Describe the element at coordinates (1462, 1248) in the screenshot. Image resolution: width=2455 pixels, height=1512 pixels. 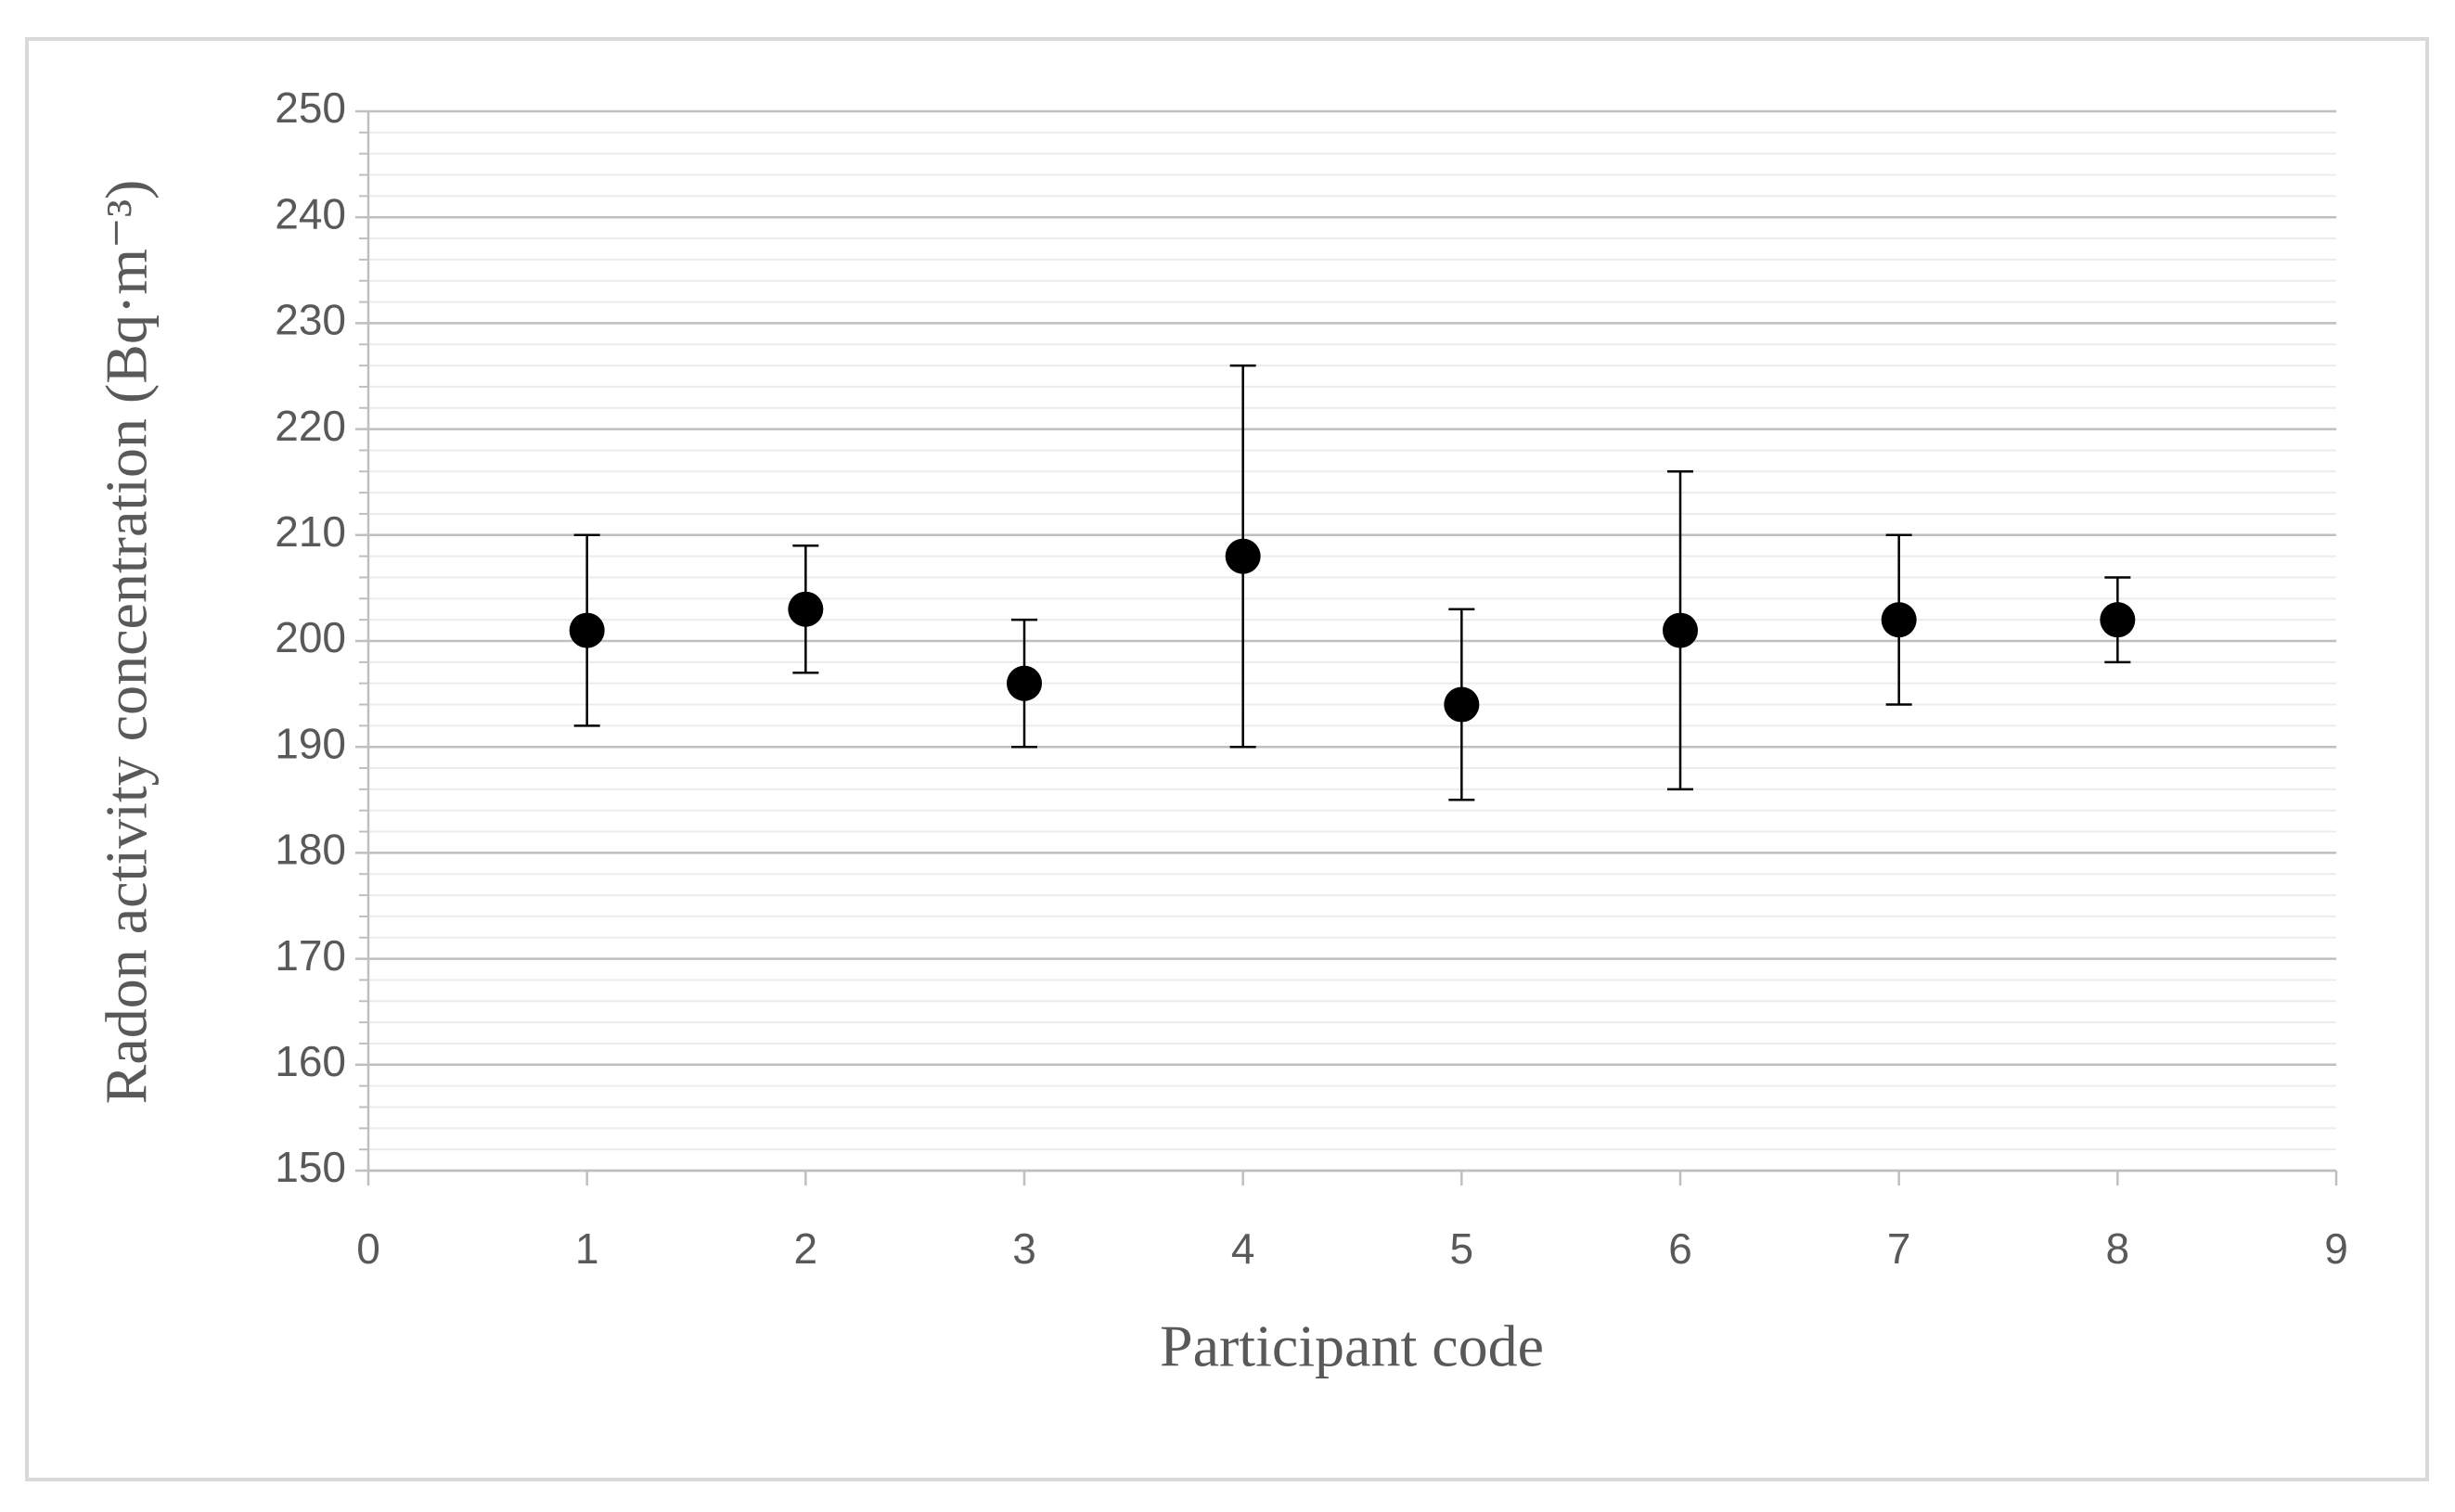
I see `x-tick-label: 5` at that location.